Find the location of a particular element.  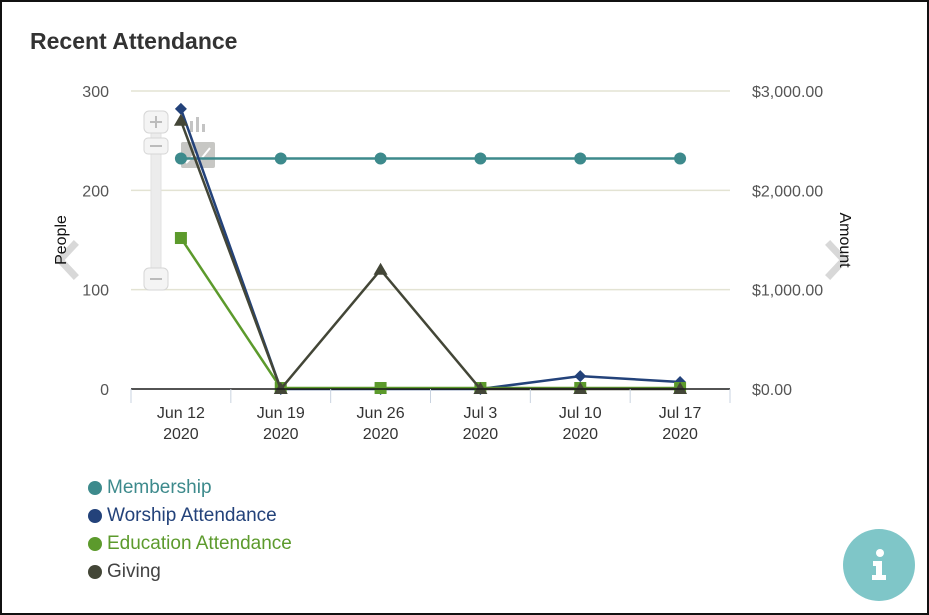

widget-title: Recent Attendance is located at coordinates (134, 41).